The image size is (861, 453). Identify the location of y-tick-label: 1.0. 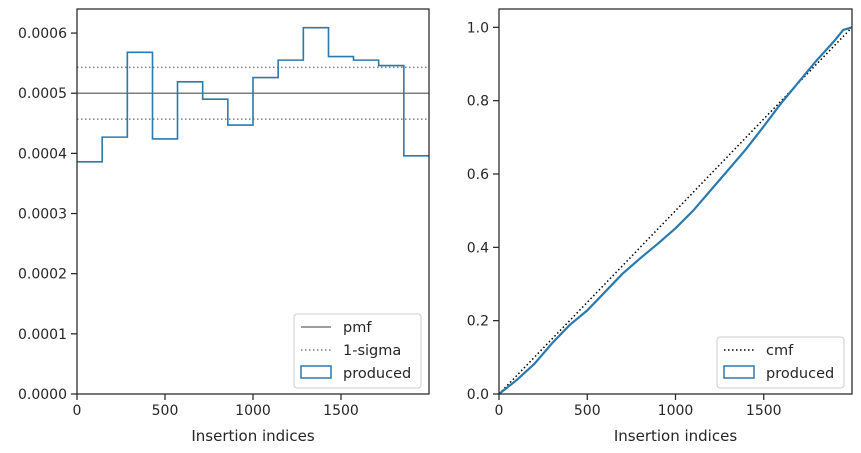
(478, 28).